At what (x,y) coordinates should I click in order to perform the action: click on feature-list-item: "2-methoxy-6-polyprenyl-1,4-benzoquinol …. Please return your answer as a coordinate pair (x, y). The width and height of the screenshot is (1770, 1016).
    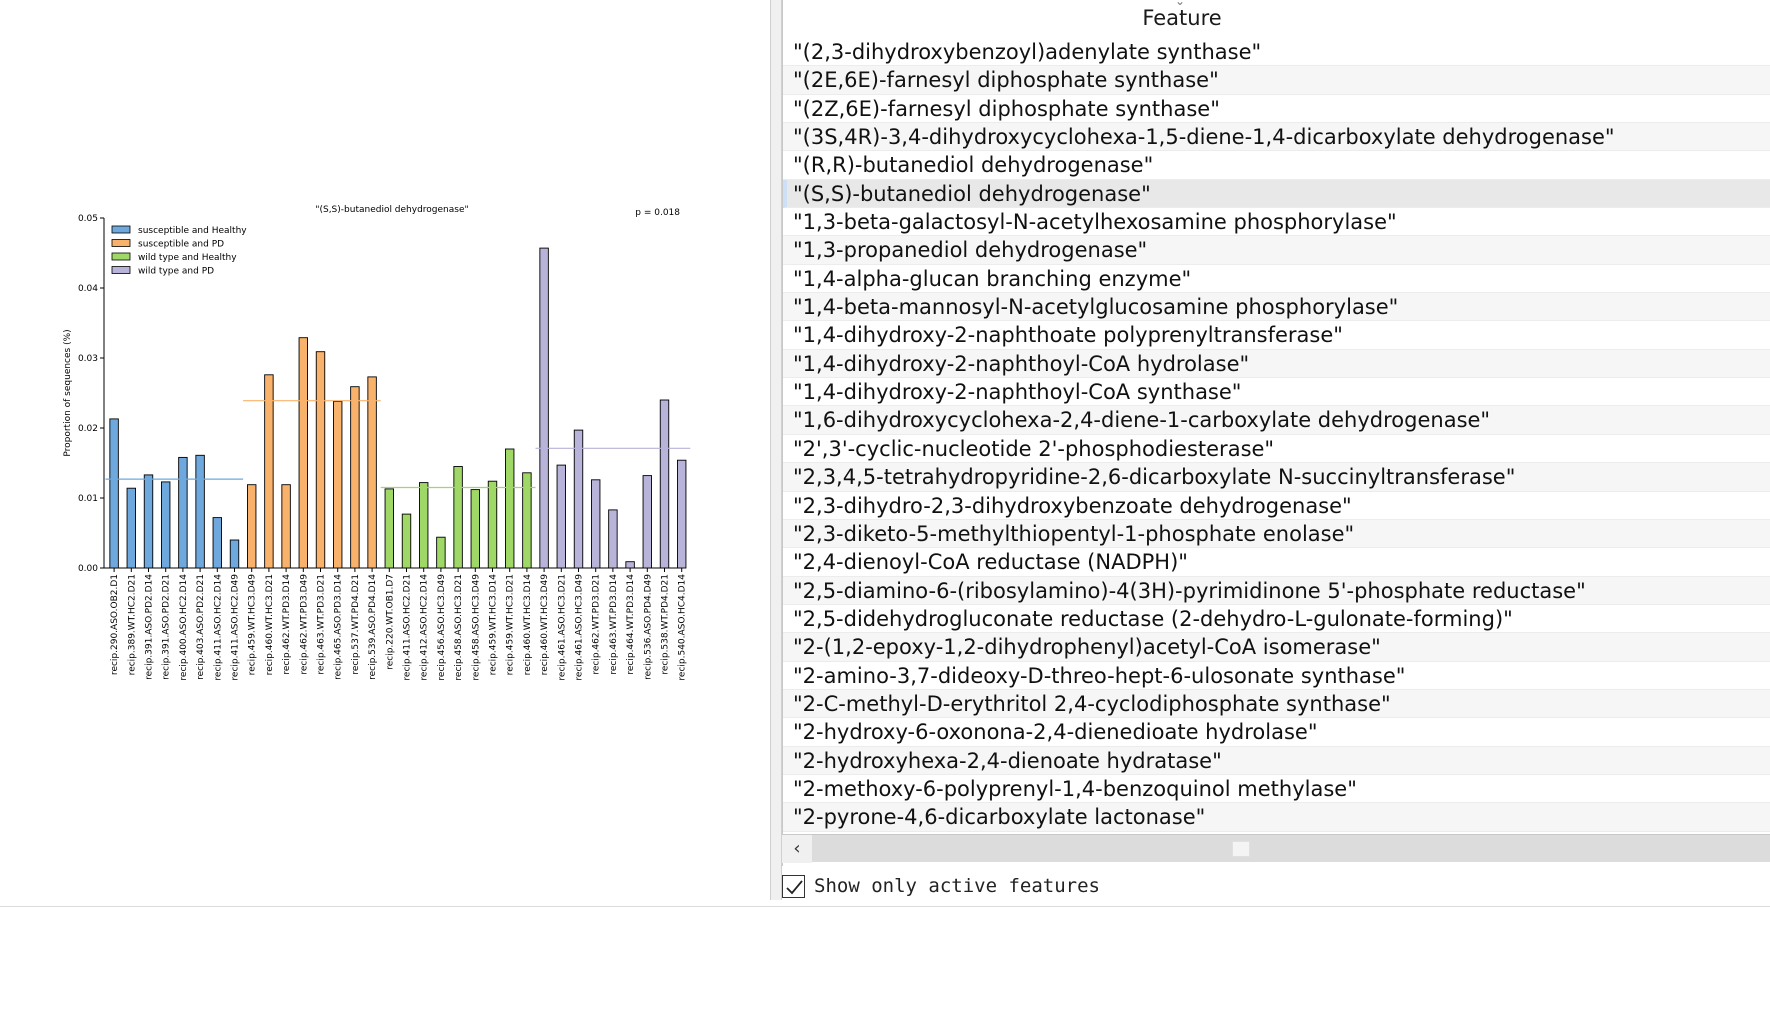
    Looking at the image, I should click on (1276, 789).